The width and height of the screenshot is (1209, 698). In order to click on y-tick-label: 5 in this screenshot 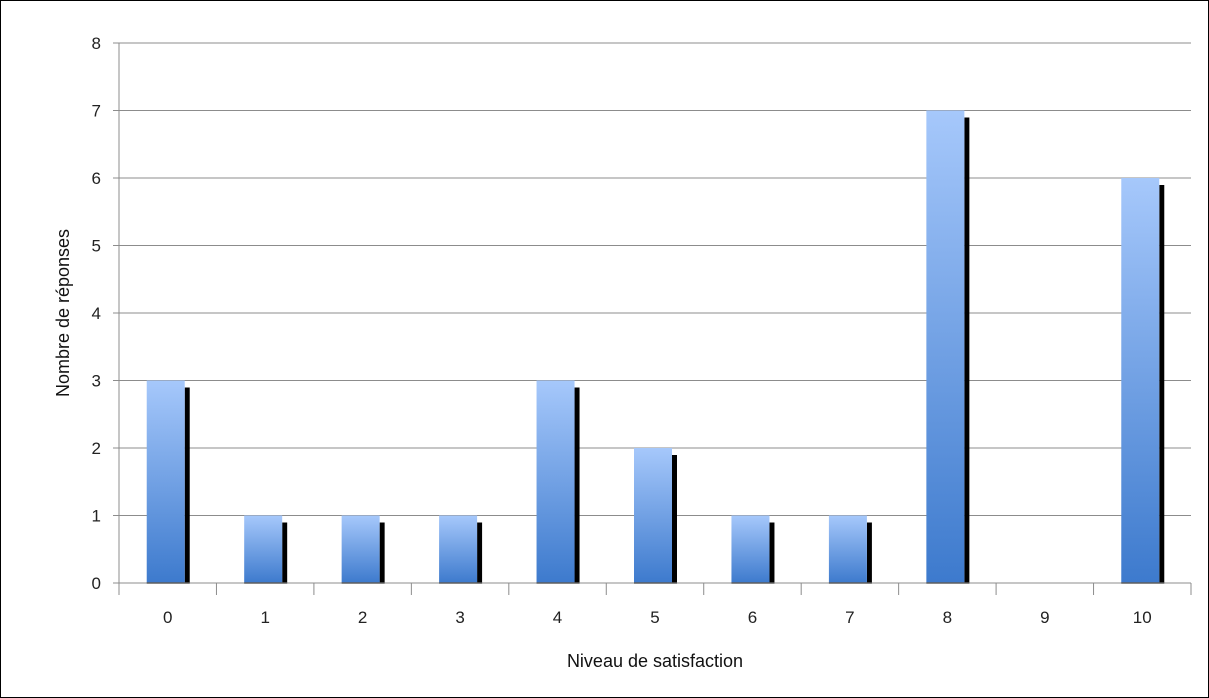, I will do `click(96, 246)`.